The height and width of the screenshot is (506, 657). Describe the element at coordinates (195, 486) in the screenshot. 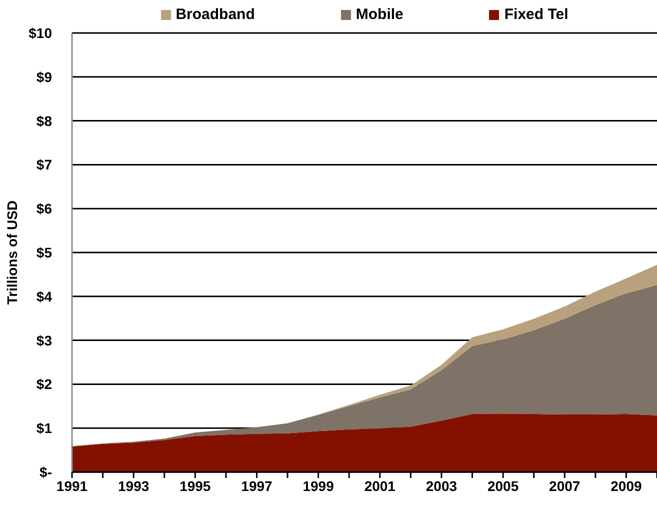

I see `x-tick-label: 1995` at that location.